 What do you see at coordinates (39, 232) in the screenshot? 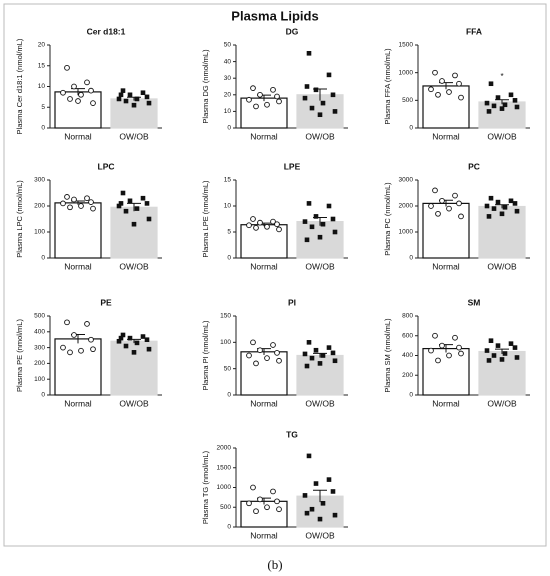
I see `y-tick-label: 100` at bounding box center [39, 232].